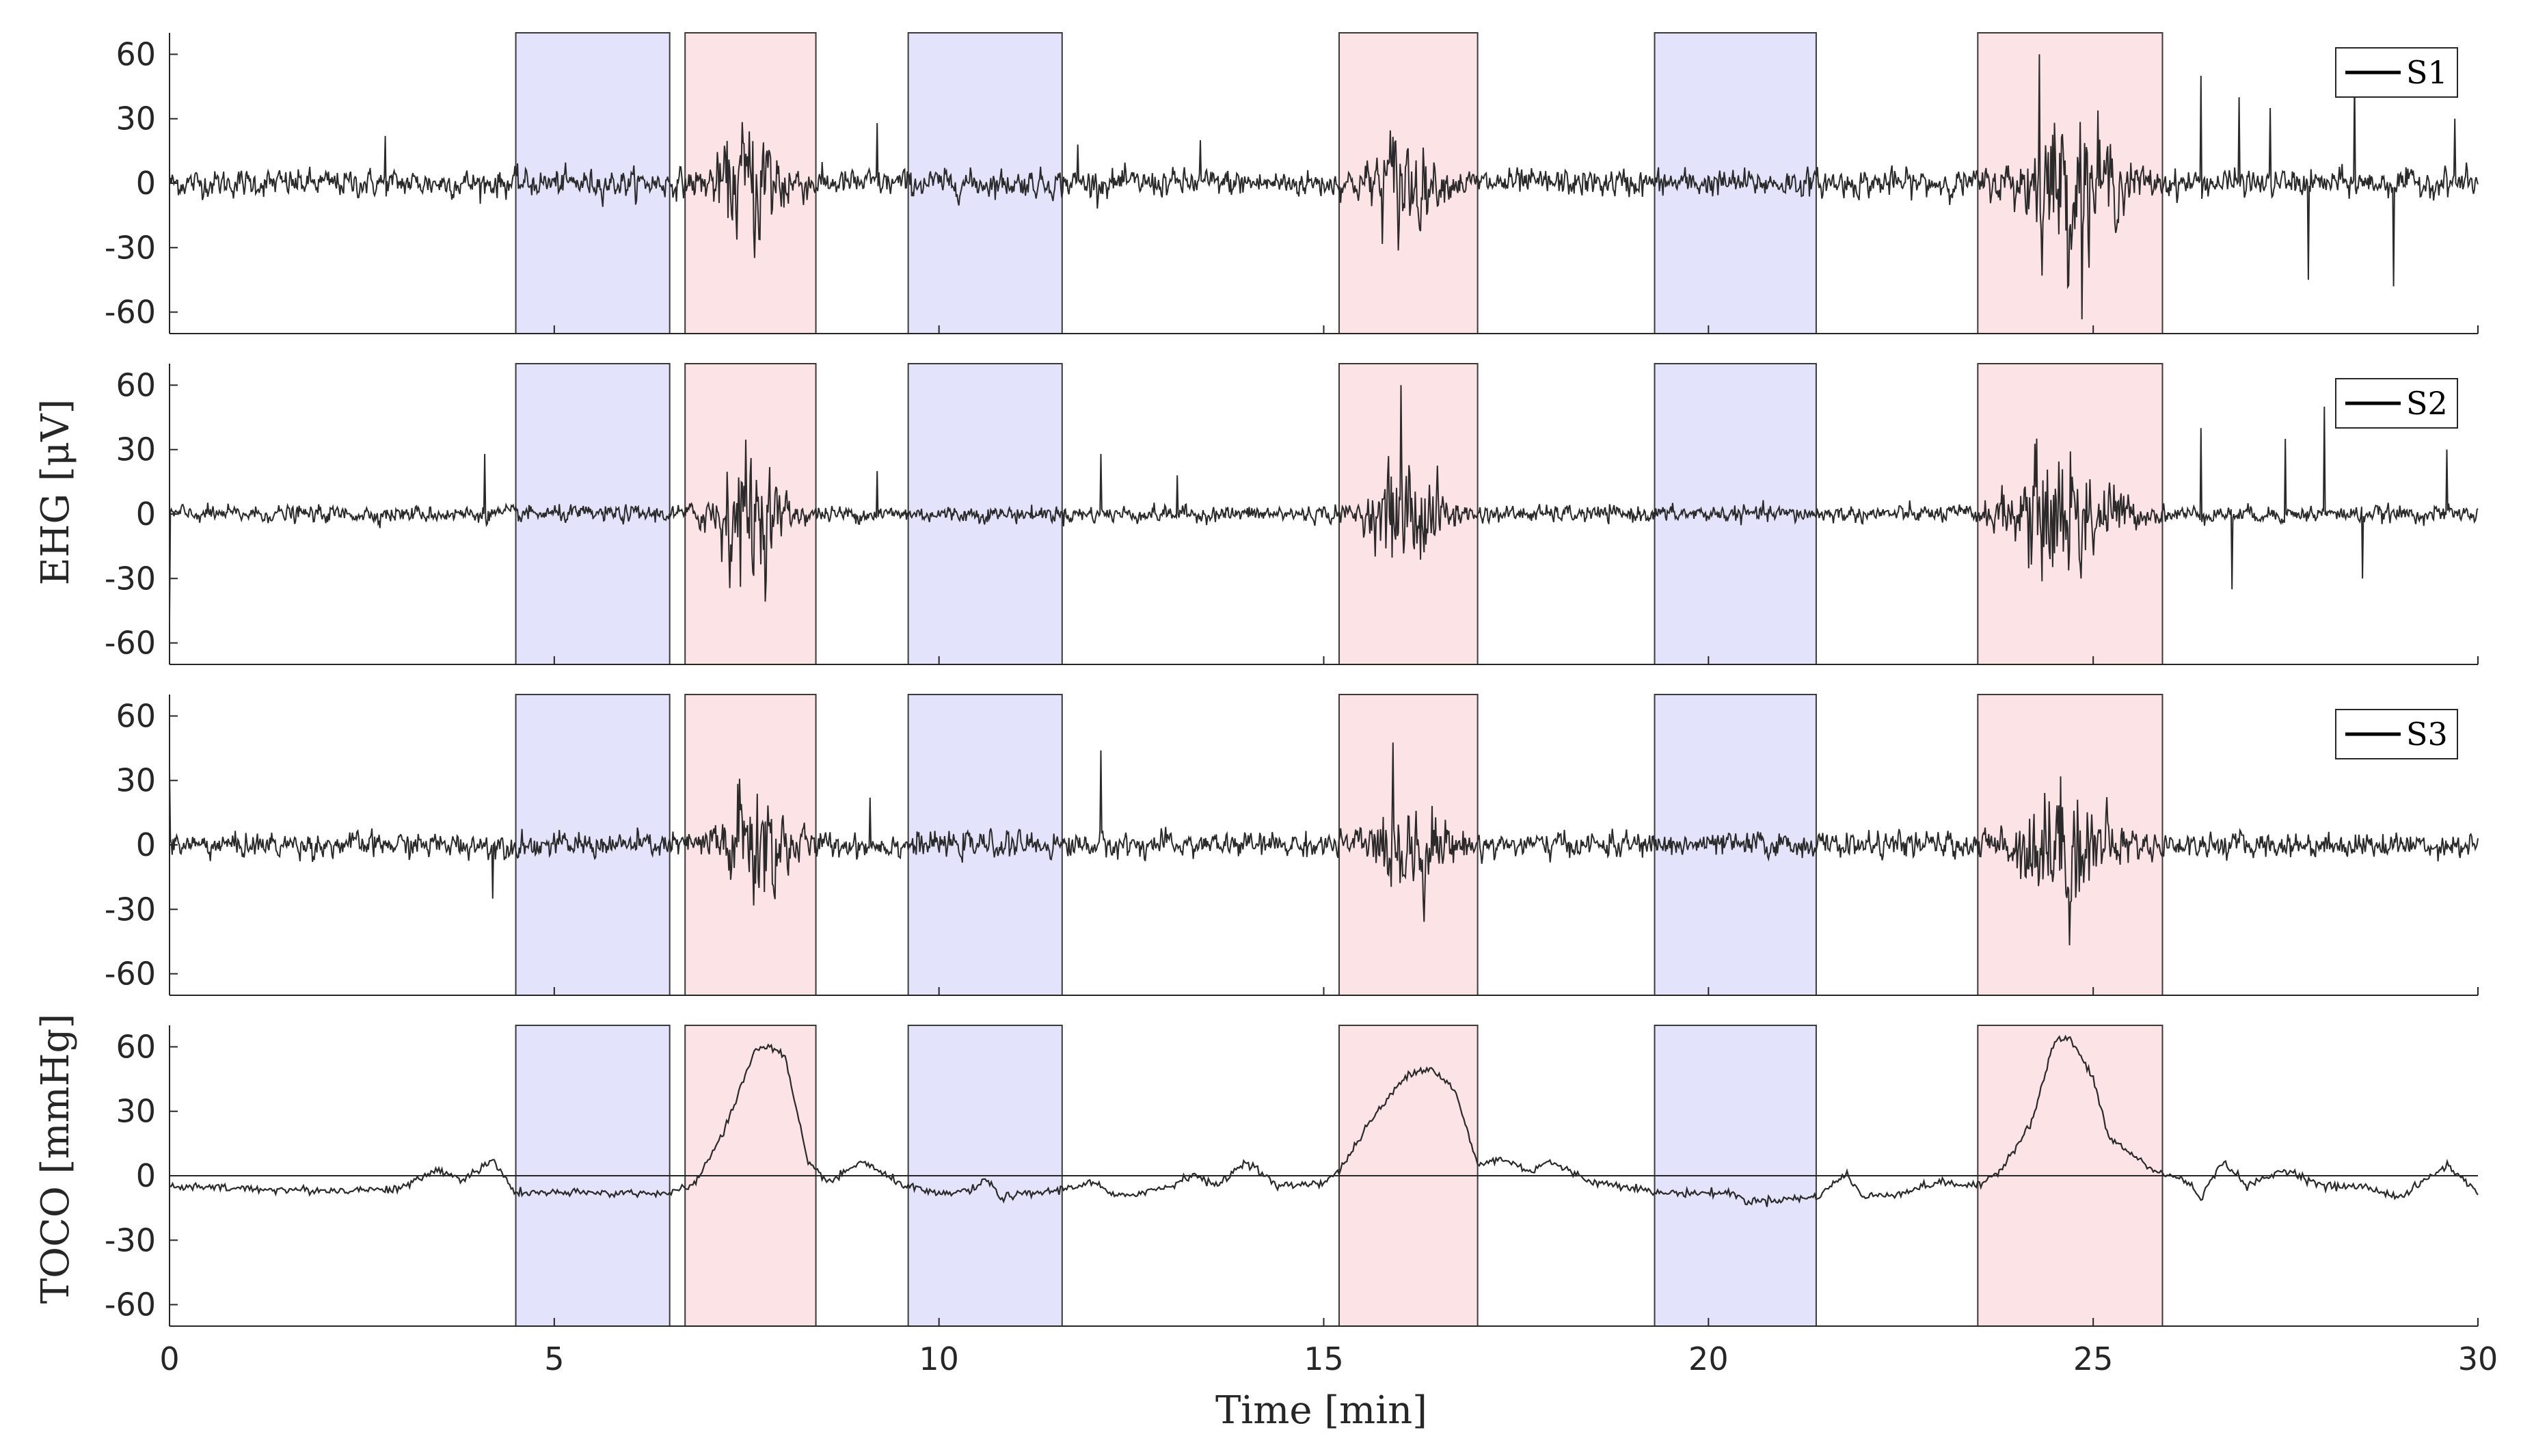  I want to click on x-tick-label: 30, so click(2478, 1358).